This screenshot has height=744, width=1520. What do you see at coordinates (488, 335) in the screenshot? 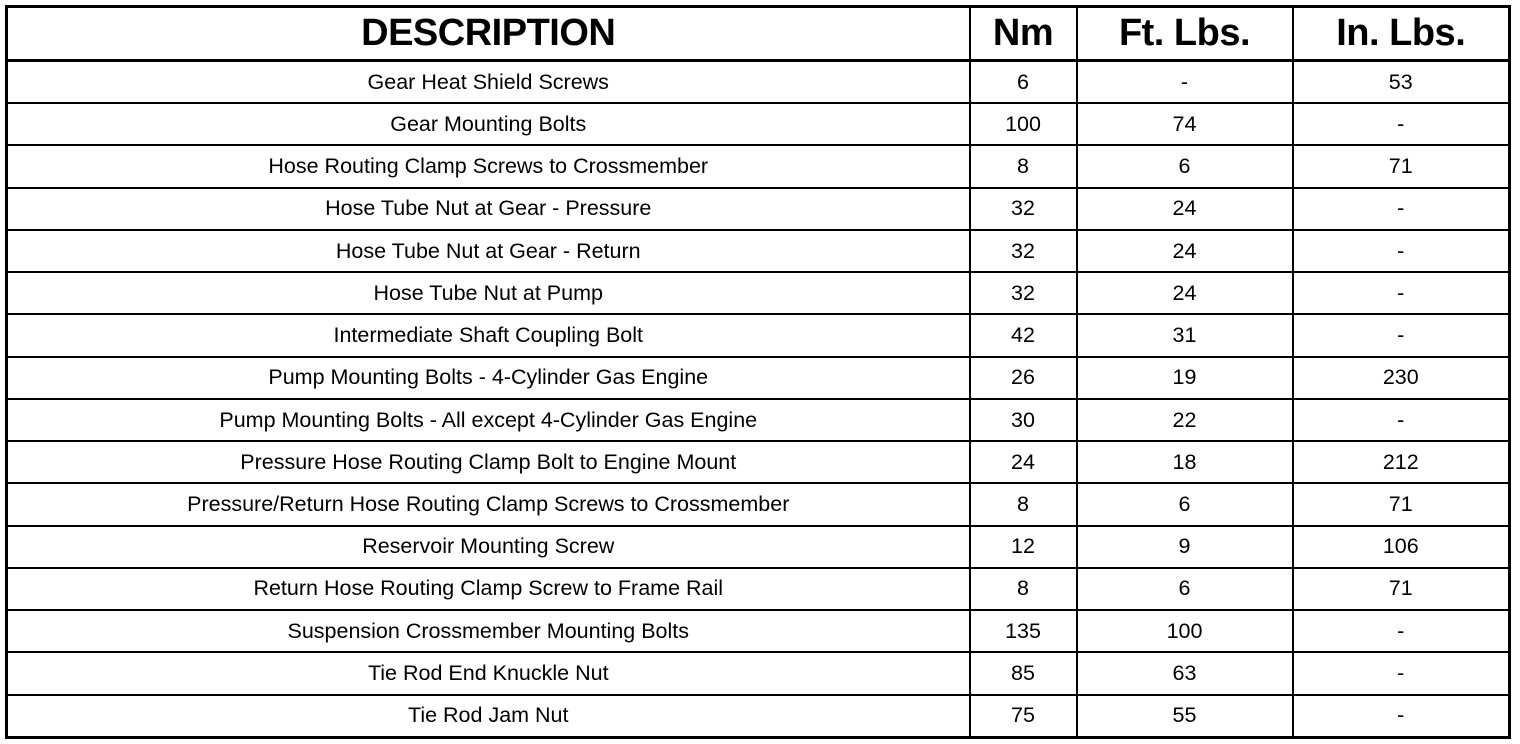
I see `description-cell: Intermediate Shaft Coupling Bolt` at bounding box center [488, 335].